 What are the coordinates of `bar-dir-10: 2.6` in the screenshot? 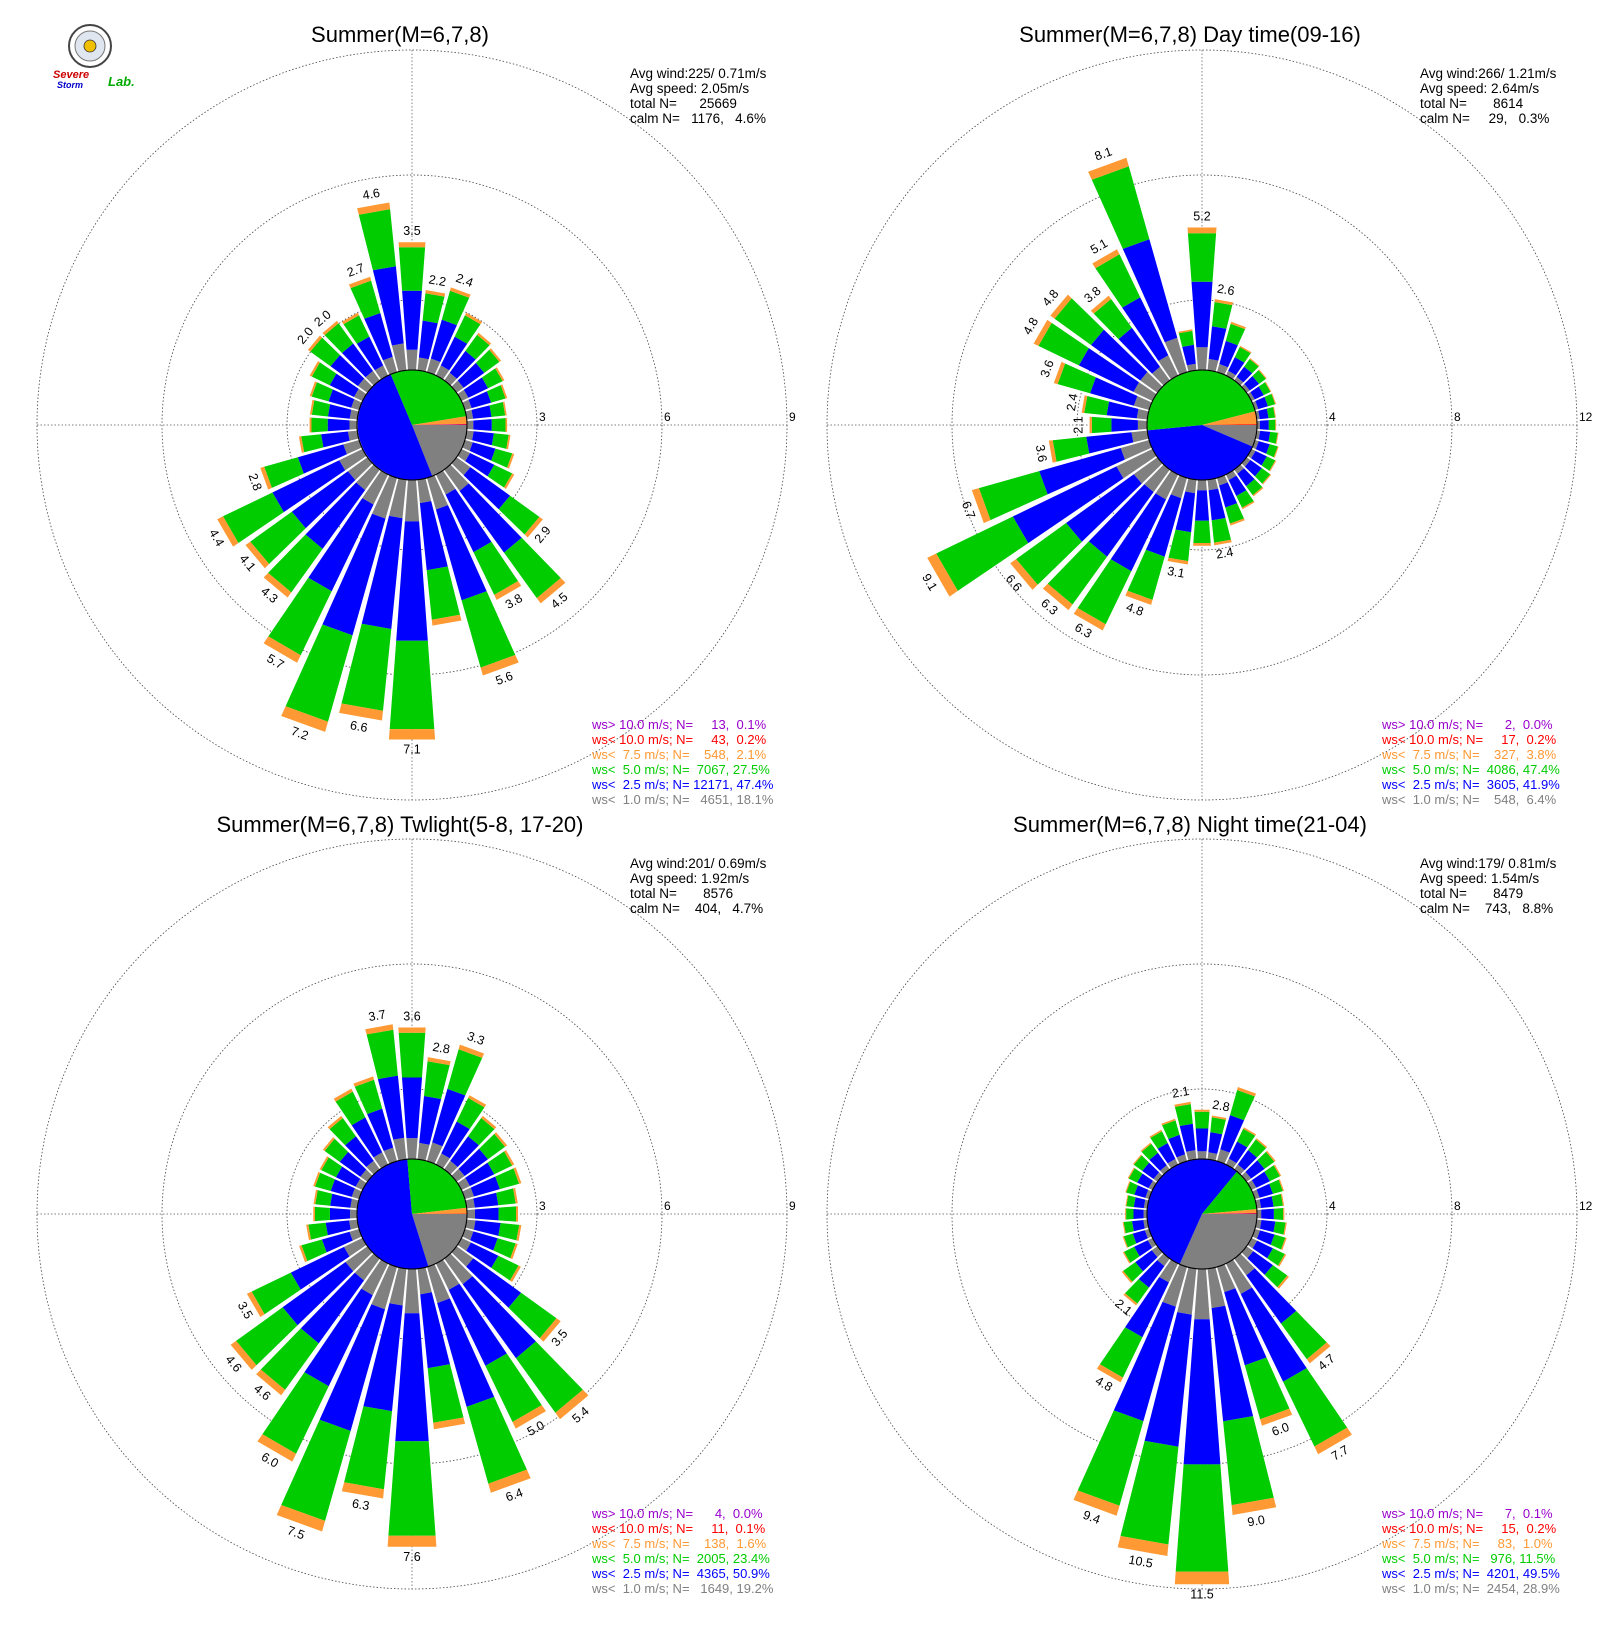 It's located at (1221, 327).